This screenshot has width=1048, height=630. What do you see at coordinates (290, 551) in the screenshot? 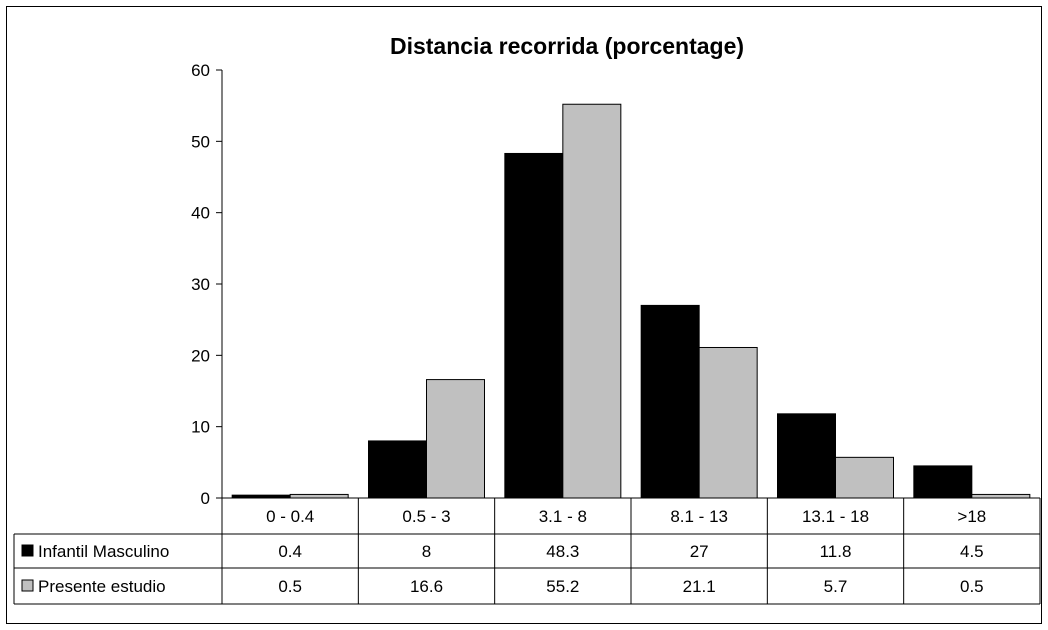
I see `table-cell-value: 0.4` at bounding box center [290, 551].